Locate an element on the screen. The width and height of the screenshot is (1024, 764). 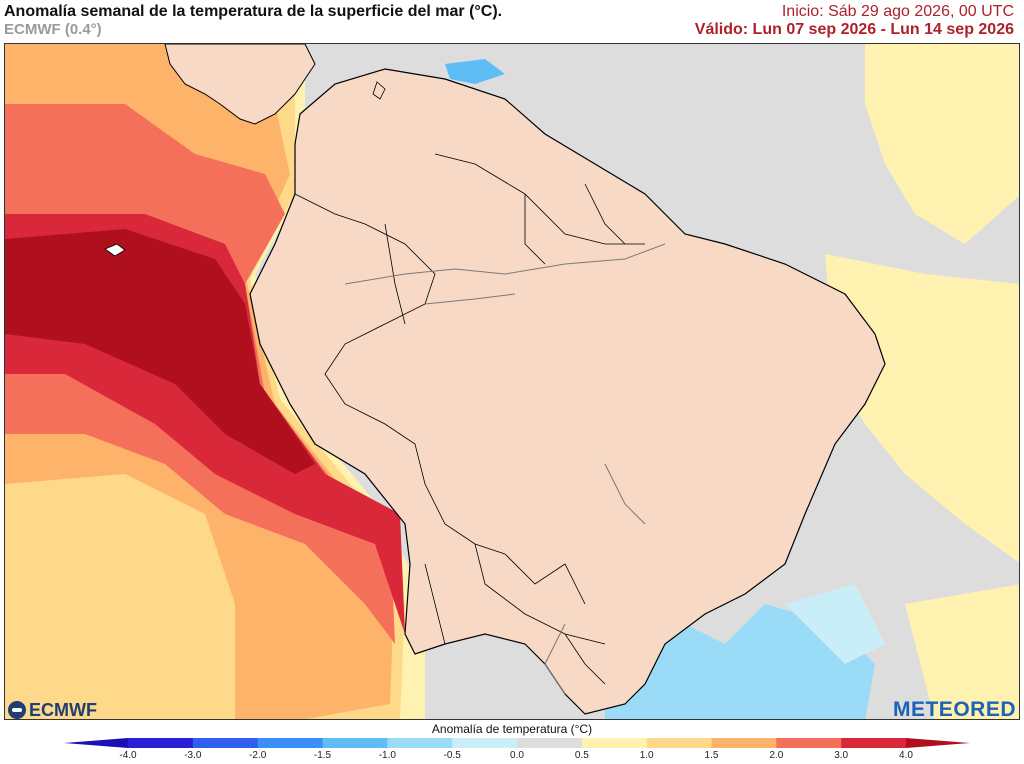
ecmwf-logo-text: ECMWF is located at coordinates (63, 710).